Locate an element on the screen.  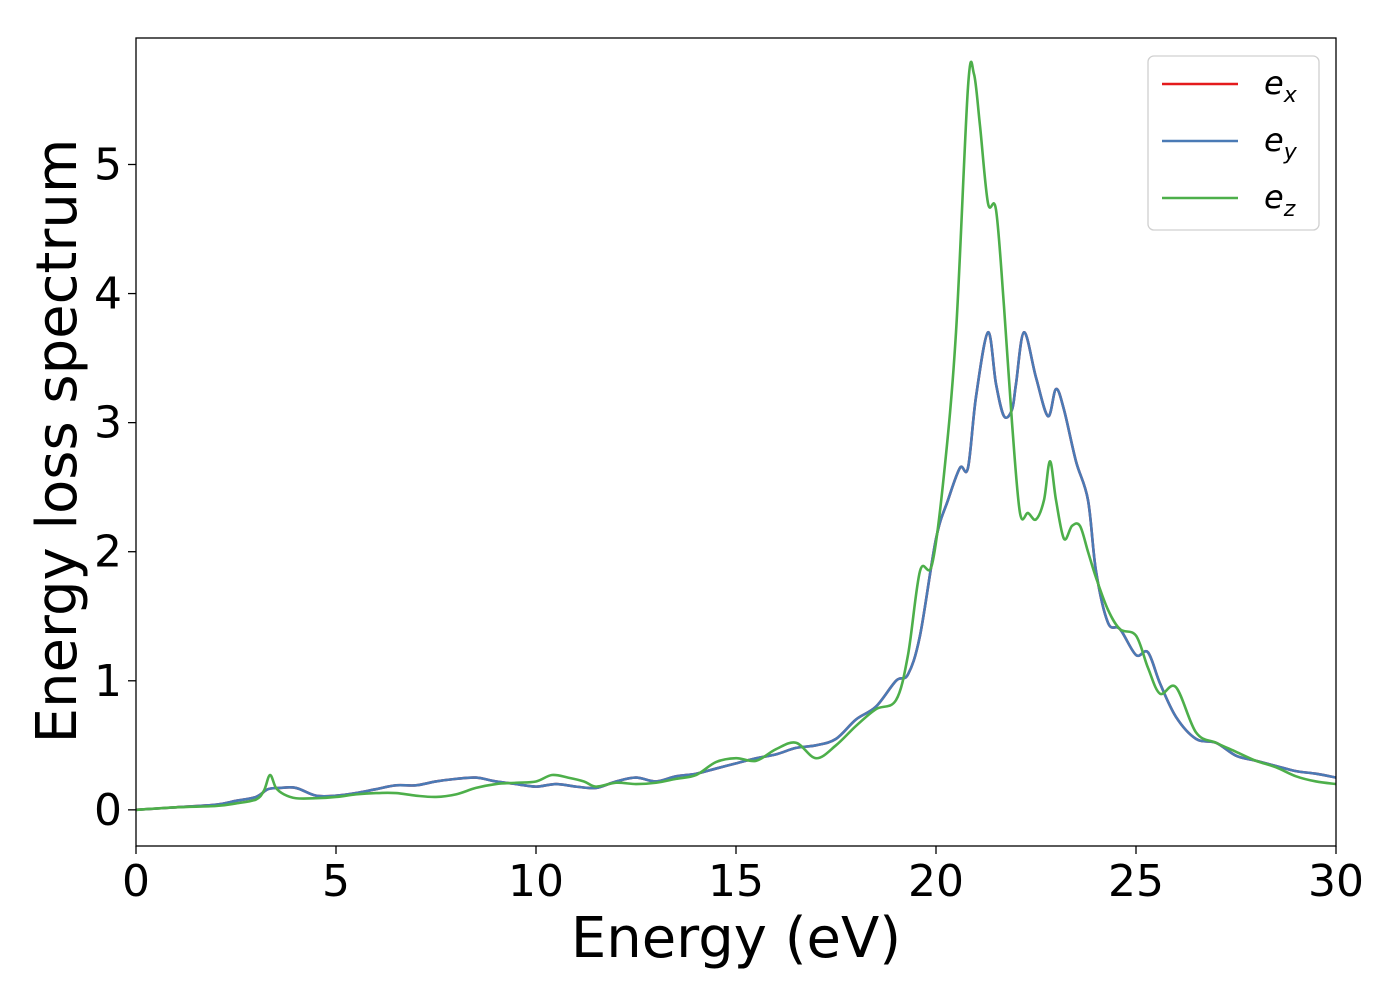
x-tick-label: 0 is located at coordinates (136, 881).